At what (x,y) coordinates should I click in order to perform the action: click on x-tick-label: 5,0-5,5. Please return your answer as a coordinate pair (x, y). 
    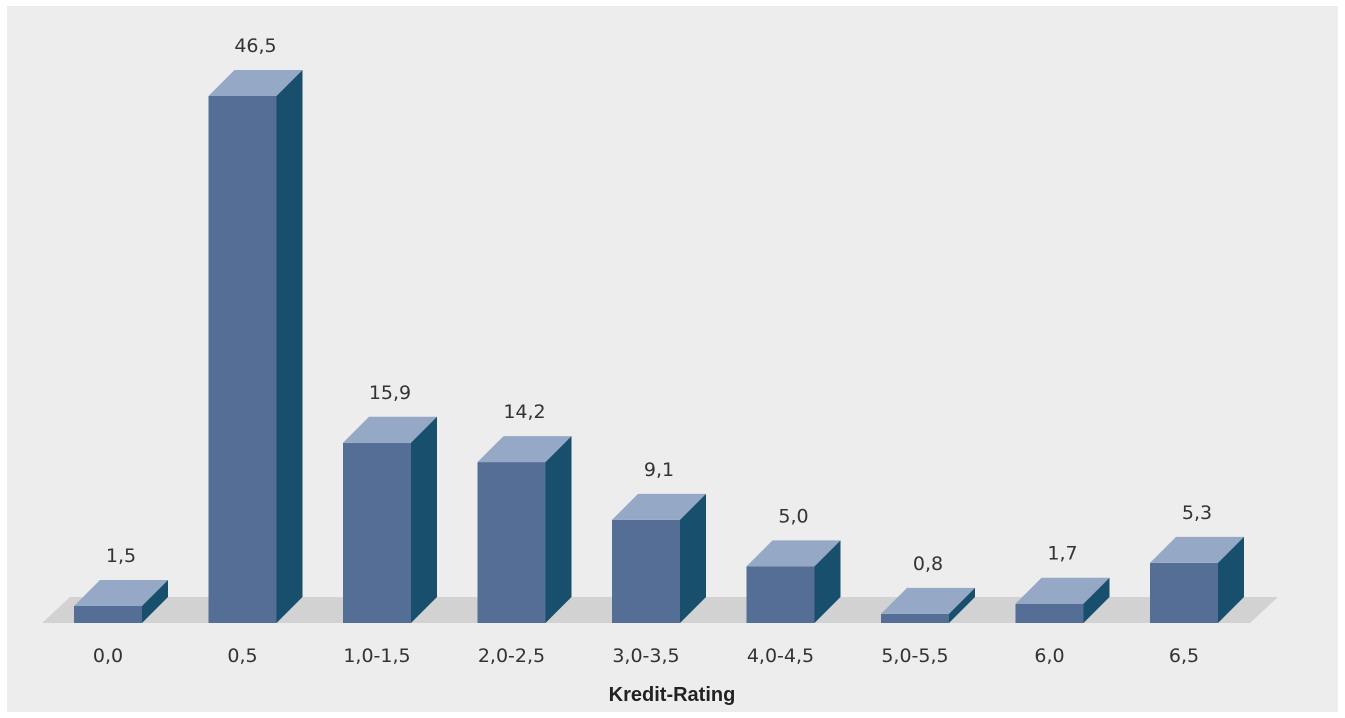
    Looking at the image, I should click on (914, 656).